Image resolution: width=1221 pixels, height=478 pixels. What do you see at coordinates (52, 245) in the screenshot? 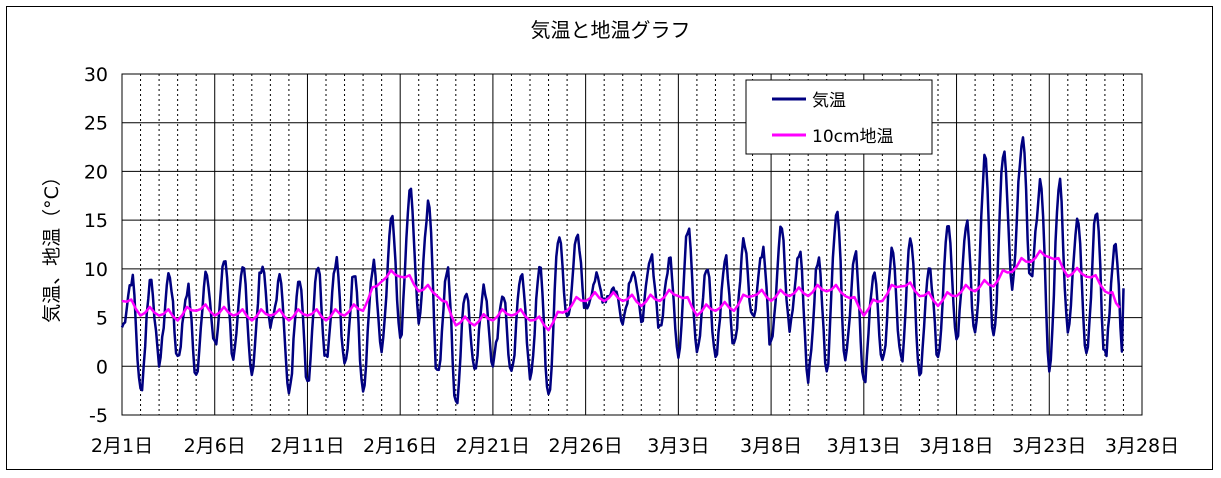
I see `y-axis-label: 気温、地温（°C）` at bounding box center [52, 245].